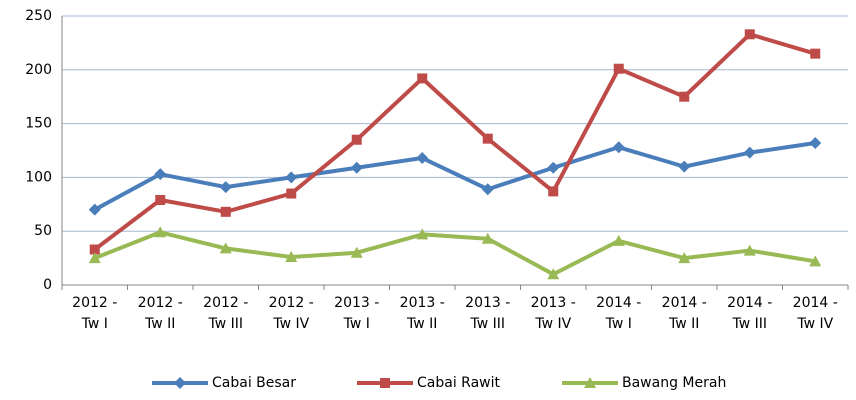 The image size is (856, 400). What do you see at coordinates (38, 16) in the screenshot?
I see `y-tick-label: 250` at bounding box center [38, 16].